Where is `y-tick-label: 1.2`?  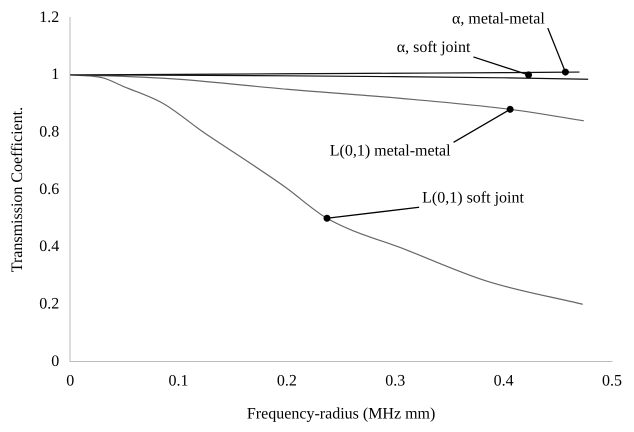 y-tick-label: 1.2 is located at coordinates (49, 17).